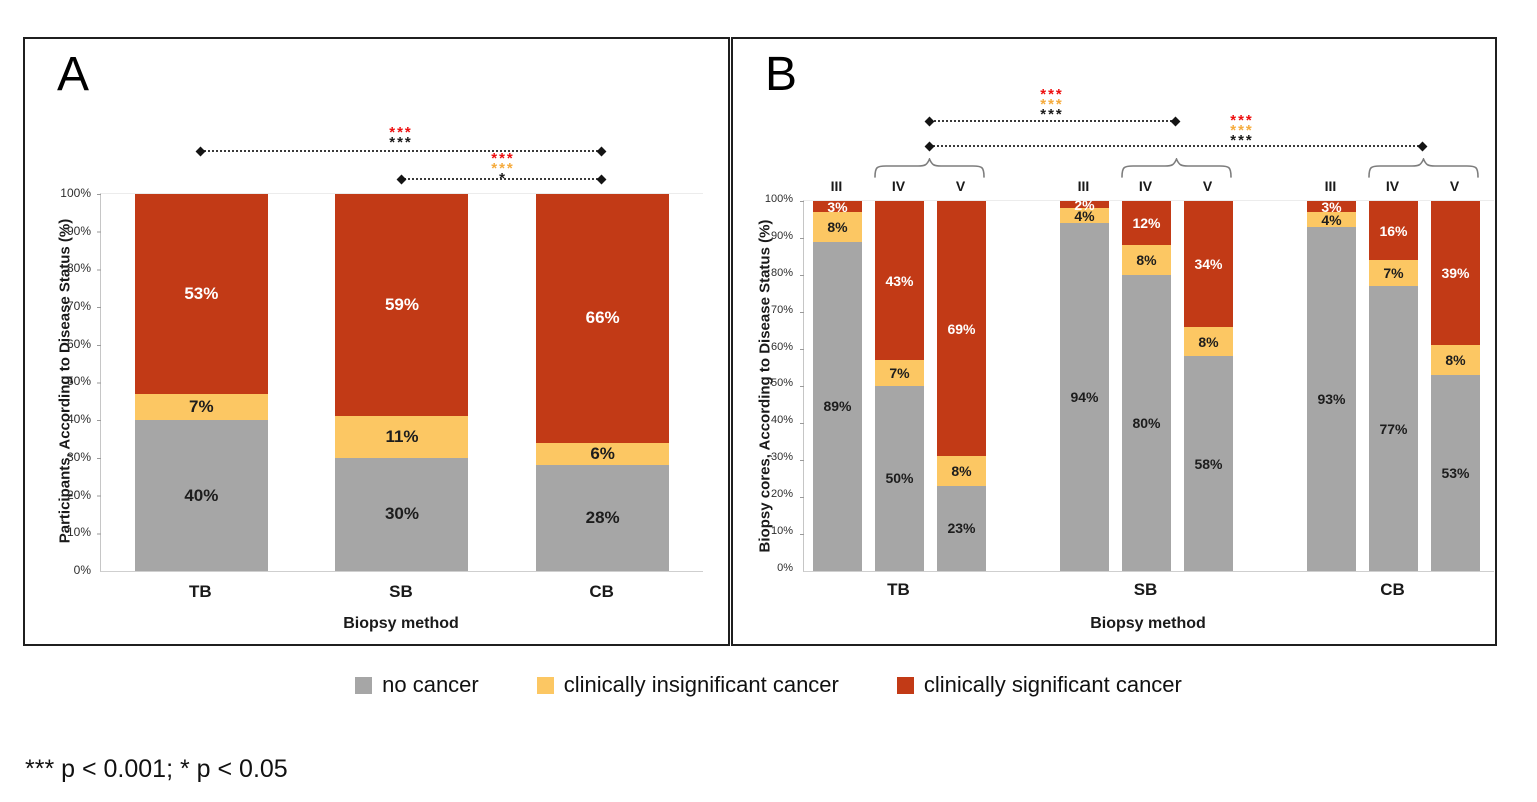 The width and height of the screenshot is (1537, 802). I want to click on legend-label: clinically significant cancer, so click(1052, 684).